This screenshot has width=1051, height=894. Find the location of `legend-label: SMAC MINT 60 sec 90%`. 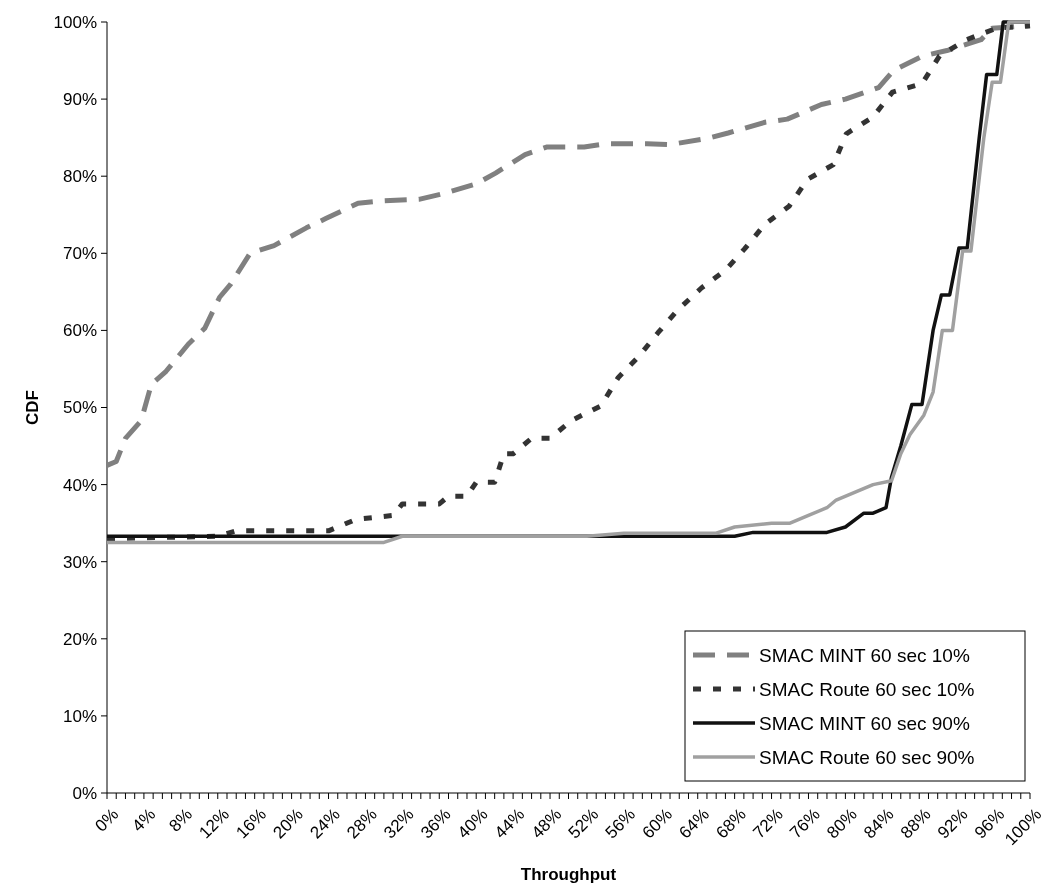

legend-label: SMAC MINT 60 sec 90% is located at coordinates (864, 723).